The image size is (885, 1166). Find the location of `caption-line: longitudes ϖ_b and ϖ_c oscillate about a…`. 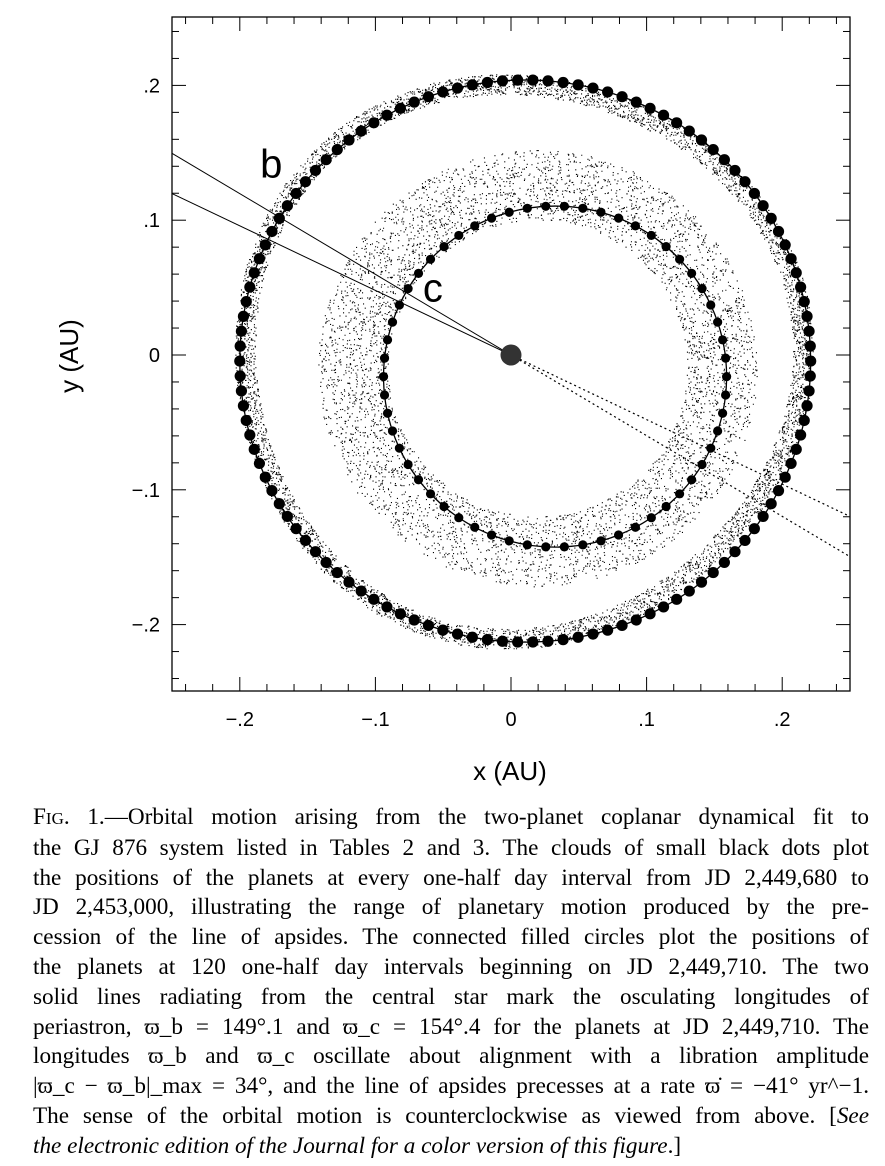

caption-line: longitudes ϖ_b and ϖ_c oscillate about a… is located at coordinates (451, 1056).